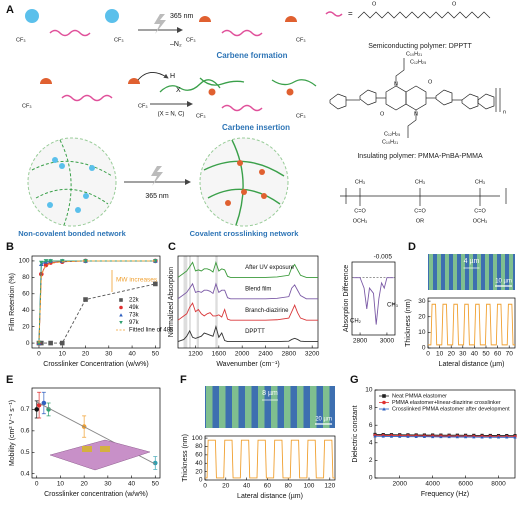  Describe the element at coordinates (172, 76) in the screenshot. I see `atom-label: H` at that location.